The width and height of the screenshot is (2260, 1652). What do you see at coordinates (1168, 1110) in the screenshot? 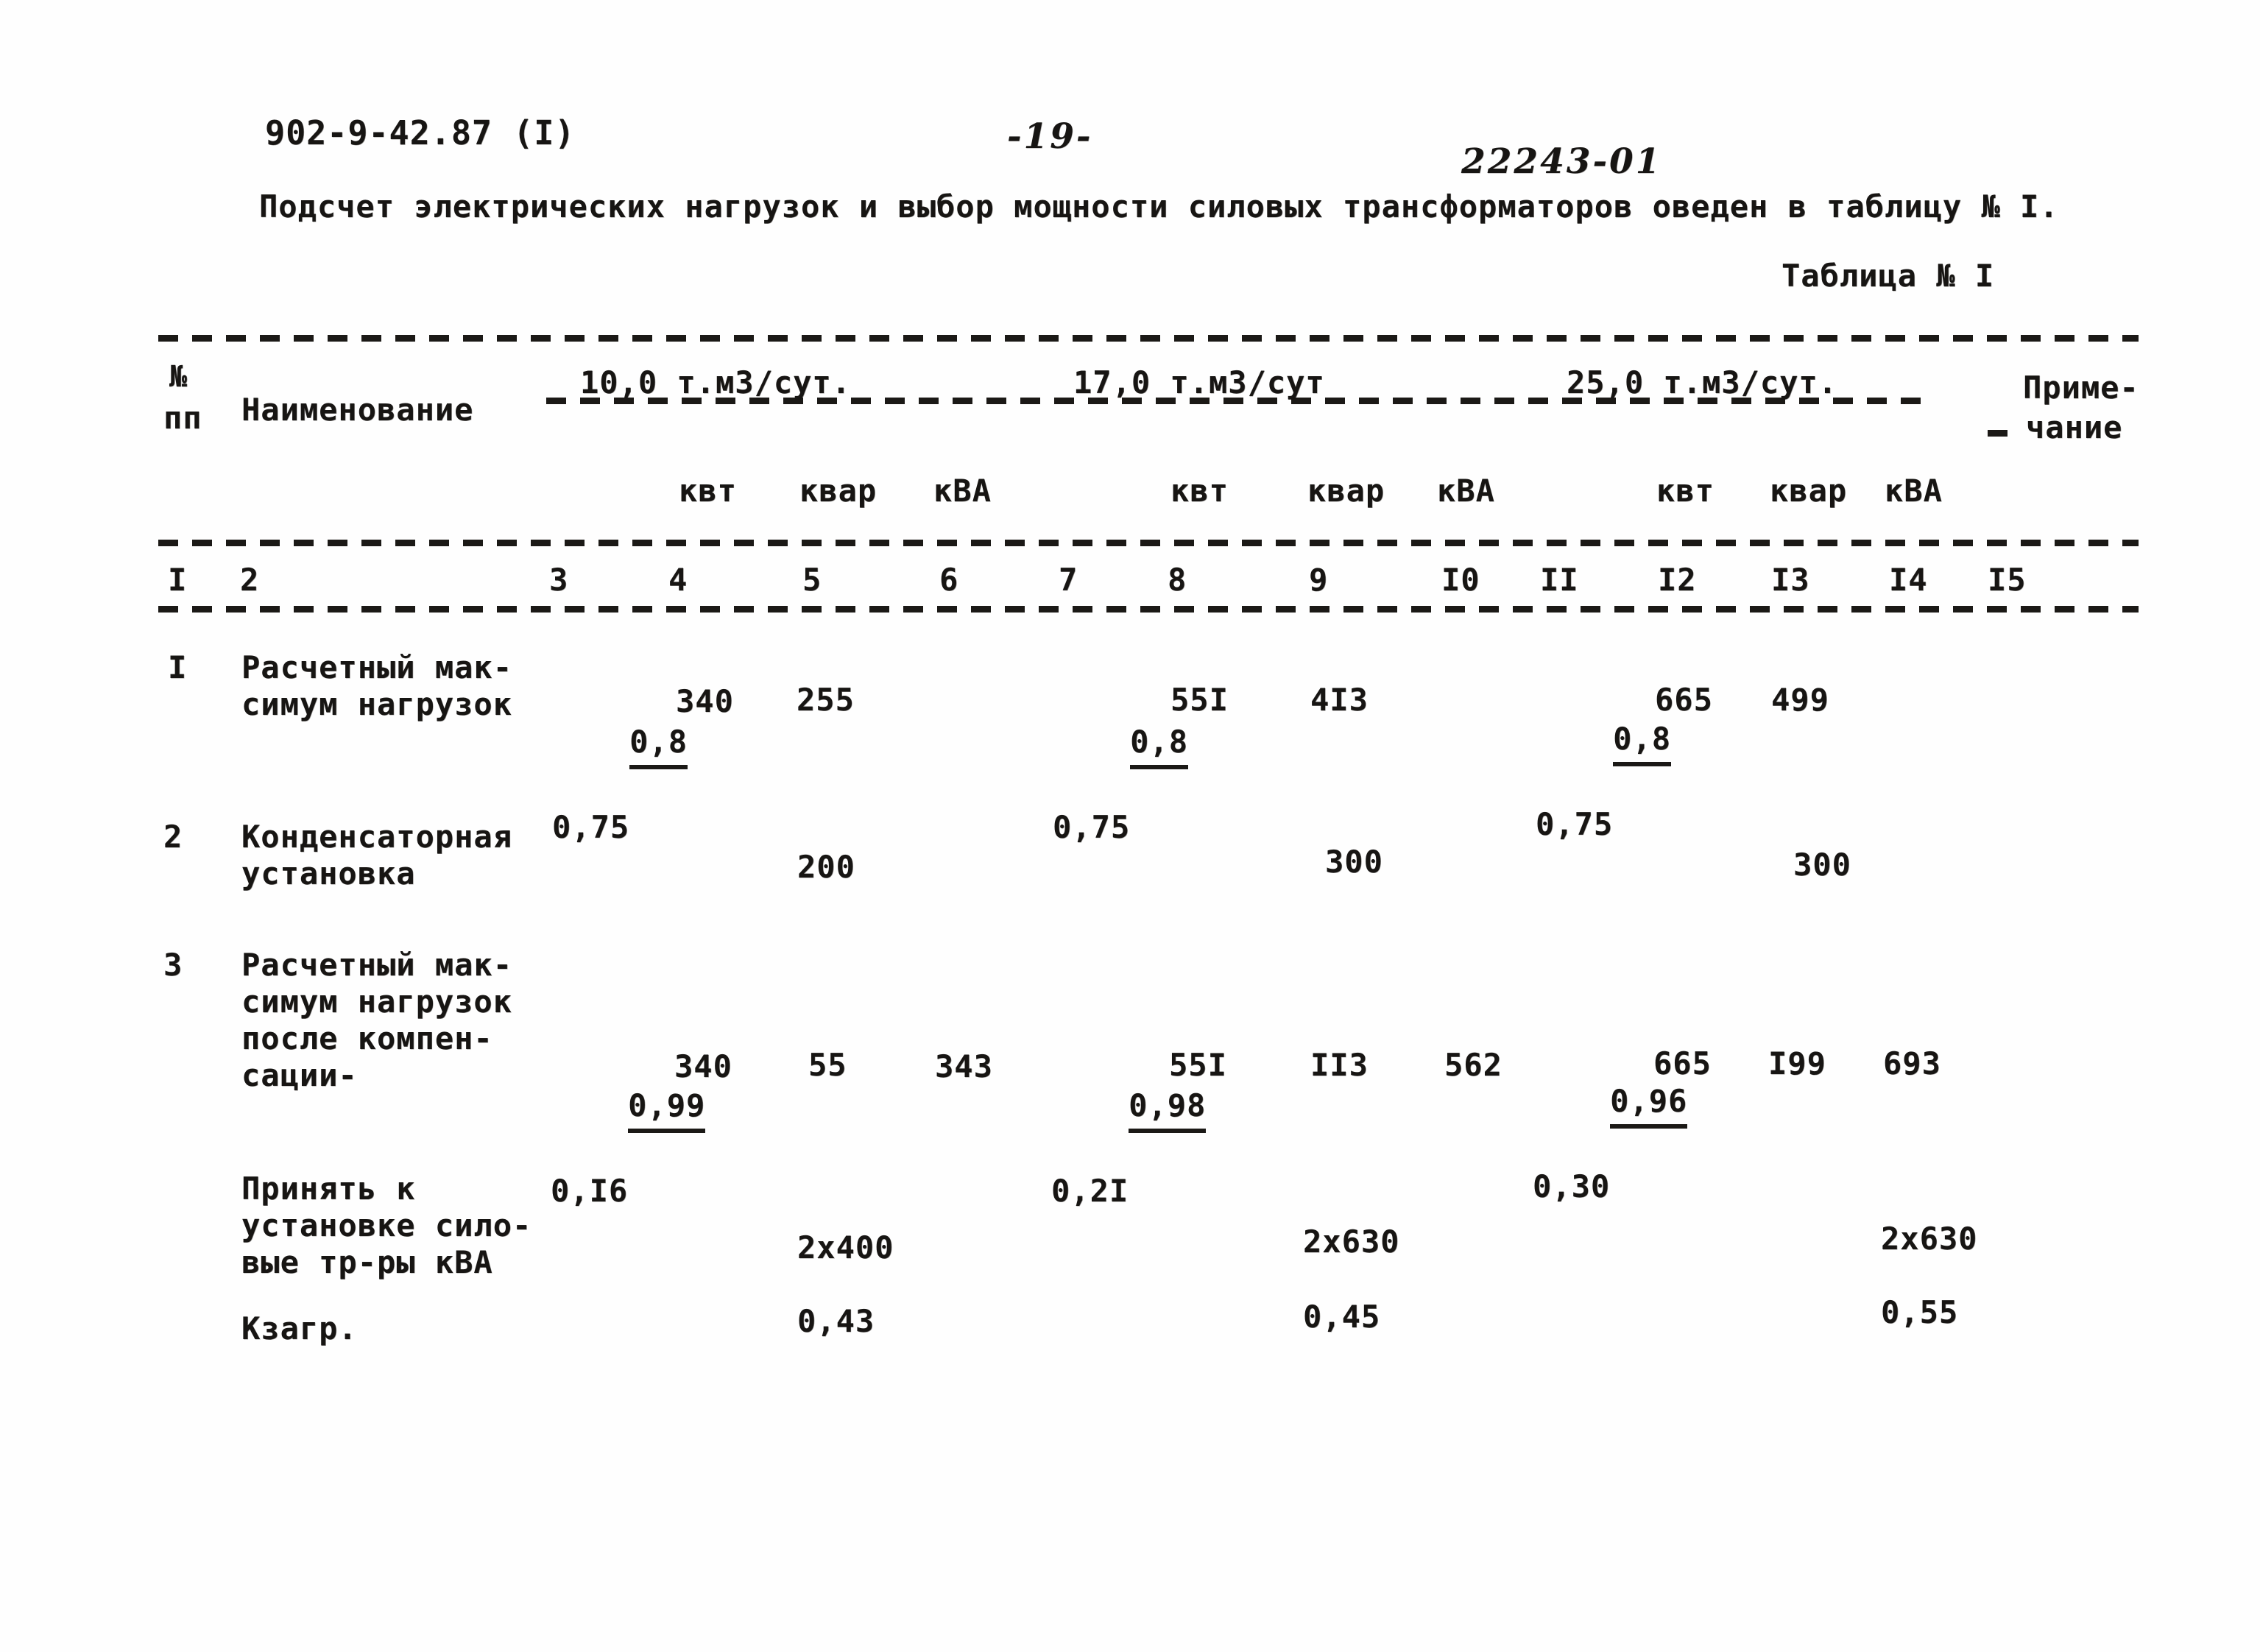
I see `row3-g2-frac-top: 0,98` at bounding box center [1168, 1110].